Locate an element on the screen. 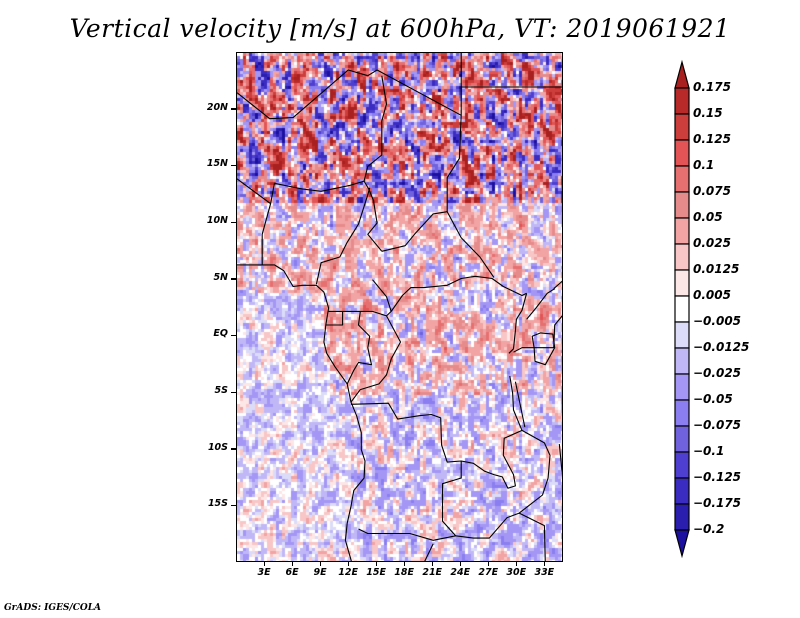 Image resolution: width=800 pixels, height=618 pixels. x-tick-label: 27E is located at coordinates (488, 572).